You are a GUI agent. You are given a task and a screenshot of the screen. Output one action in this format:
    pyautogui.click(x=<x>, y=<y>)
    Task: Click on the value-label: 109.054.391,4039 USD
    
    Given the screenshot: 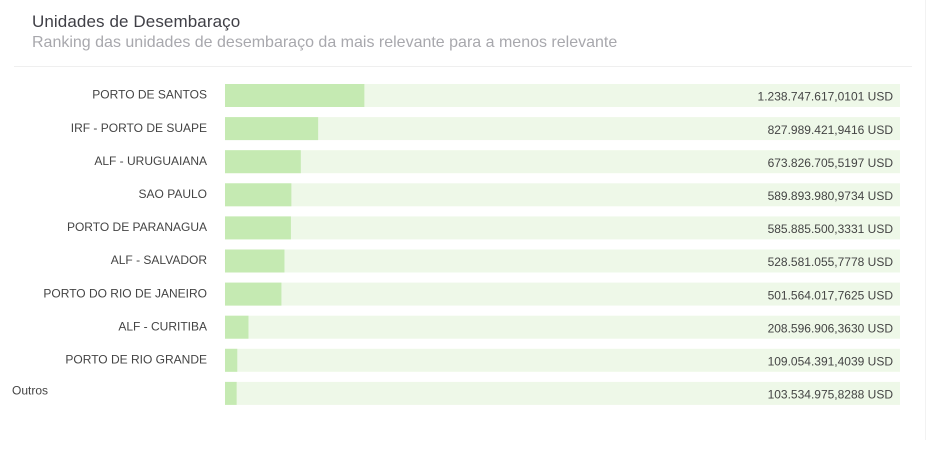 What is the action you would take?
    pyautogui.click(x=831, y=361)
    